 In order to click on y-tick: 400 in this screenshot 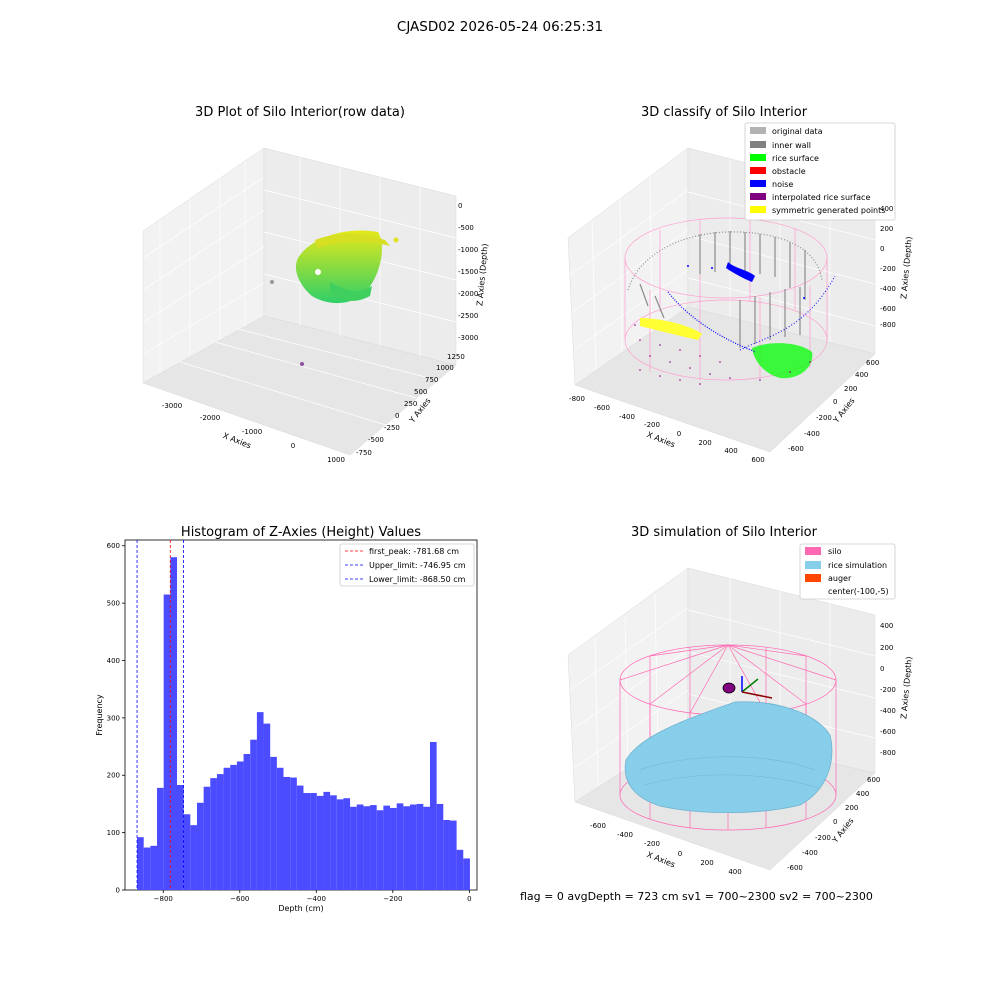, I will do `click(862, 794)`.